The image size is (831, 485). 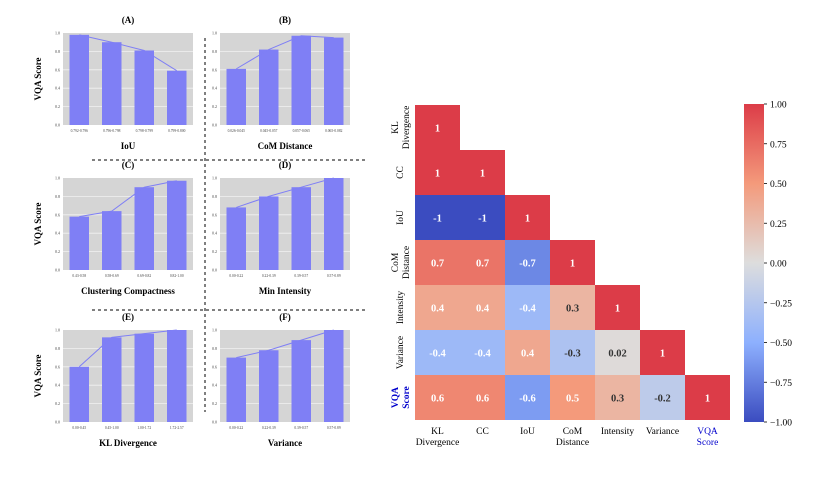 What do you see at coordinates (707, 432) in the screenshot?
I see `col-label-line: VQA` at bounding box center [707, 432].